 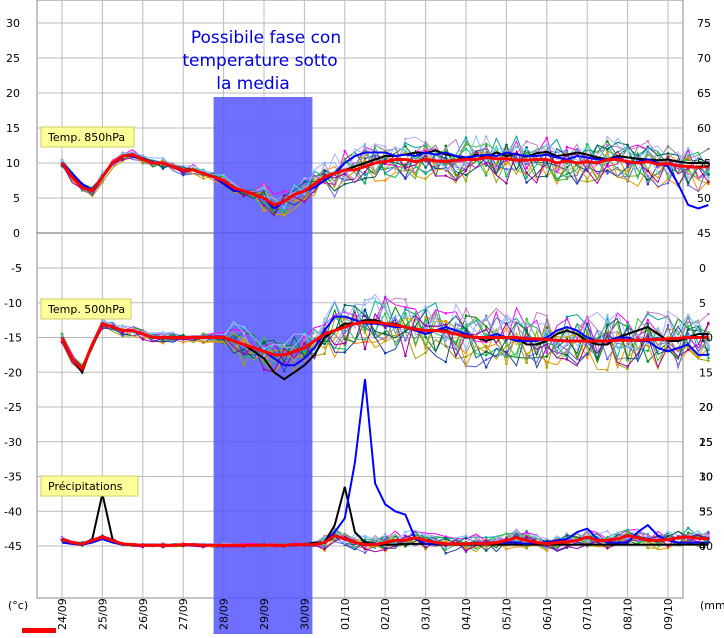 I want to click on panel-tag-label: Précipitations, so click(x=85, y=486).